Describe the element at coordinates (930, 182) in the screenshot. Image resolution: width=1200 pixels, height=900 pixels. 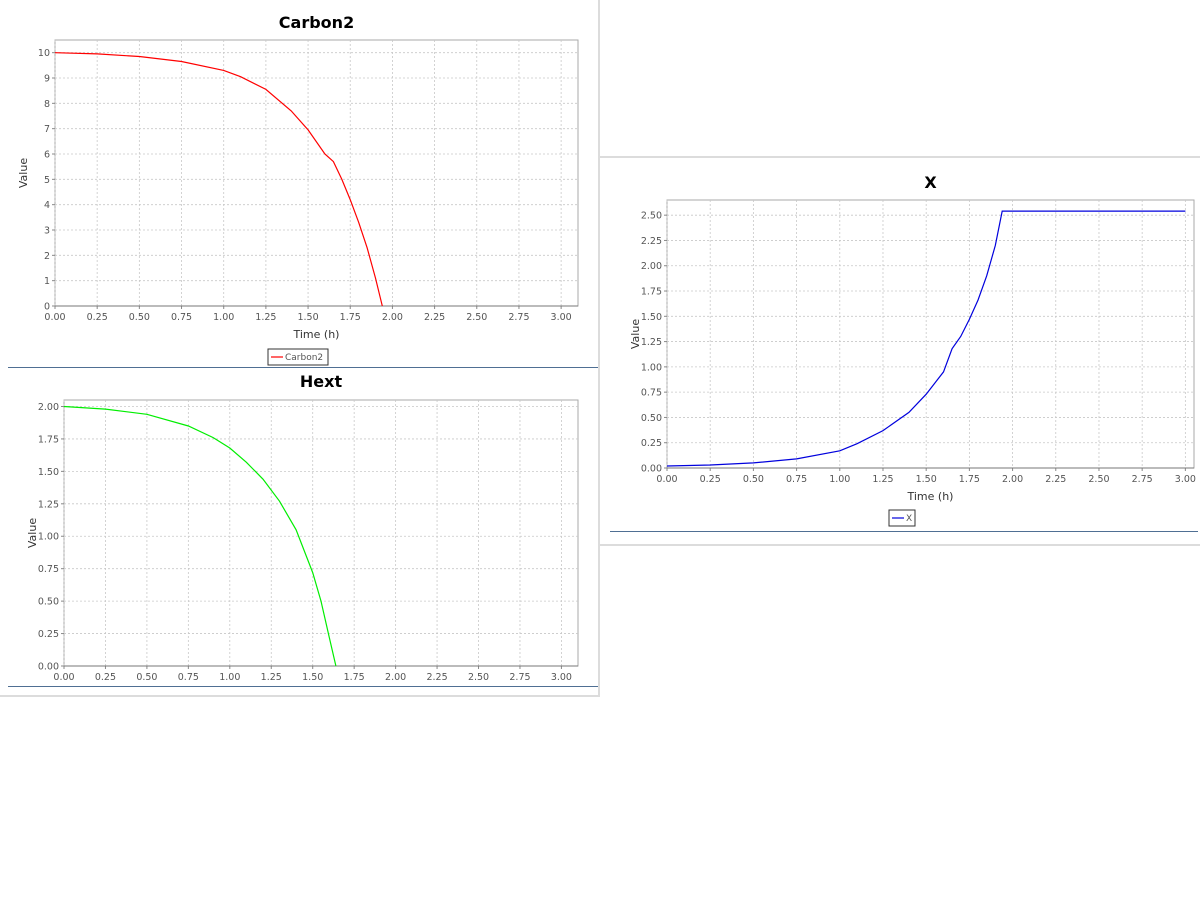
I see `chart-title: X` at that location.